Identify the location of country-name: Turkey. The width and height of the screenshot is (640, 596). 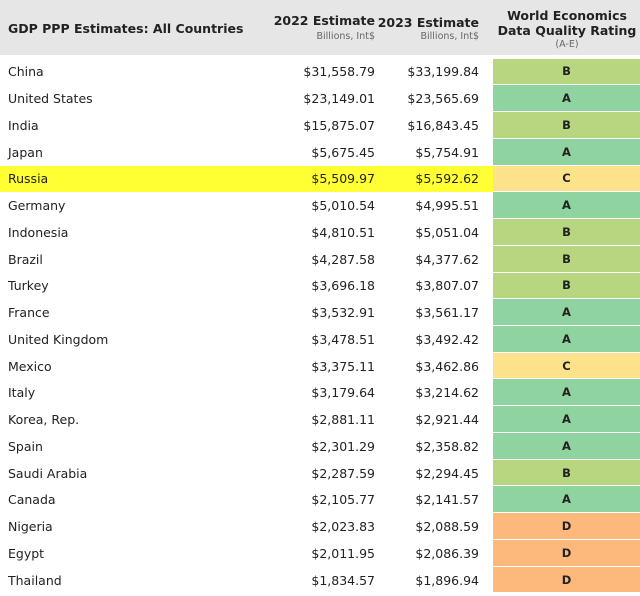
(28, 286).